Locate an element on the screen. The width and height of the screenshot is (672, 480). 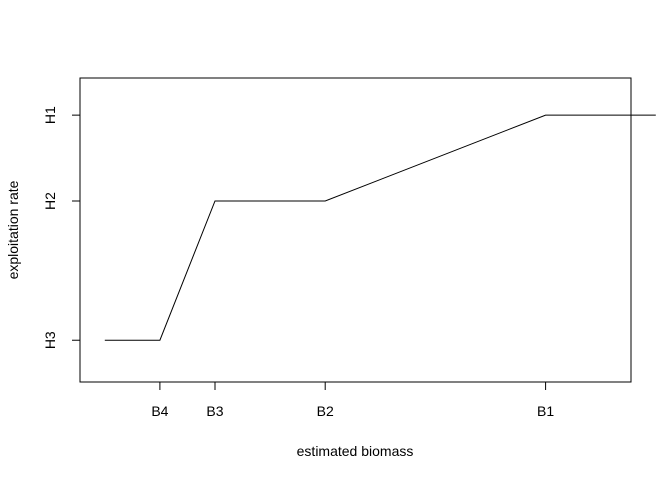
x-axis: B4 B3 B2 B1 is located at coordinates (352, 400).